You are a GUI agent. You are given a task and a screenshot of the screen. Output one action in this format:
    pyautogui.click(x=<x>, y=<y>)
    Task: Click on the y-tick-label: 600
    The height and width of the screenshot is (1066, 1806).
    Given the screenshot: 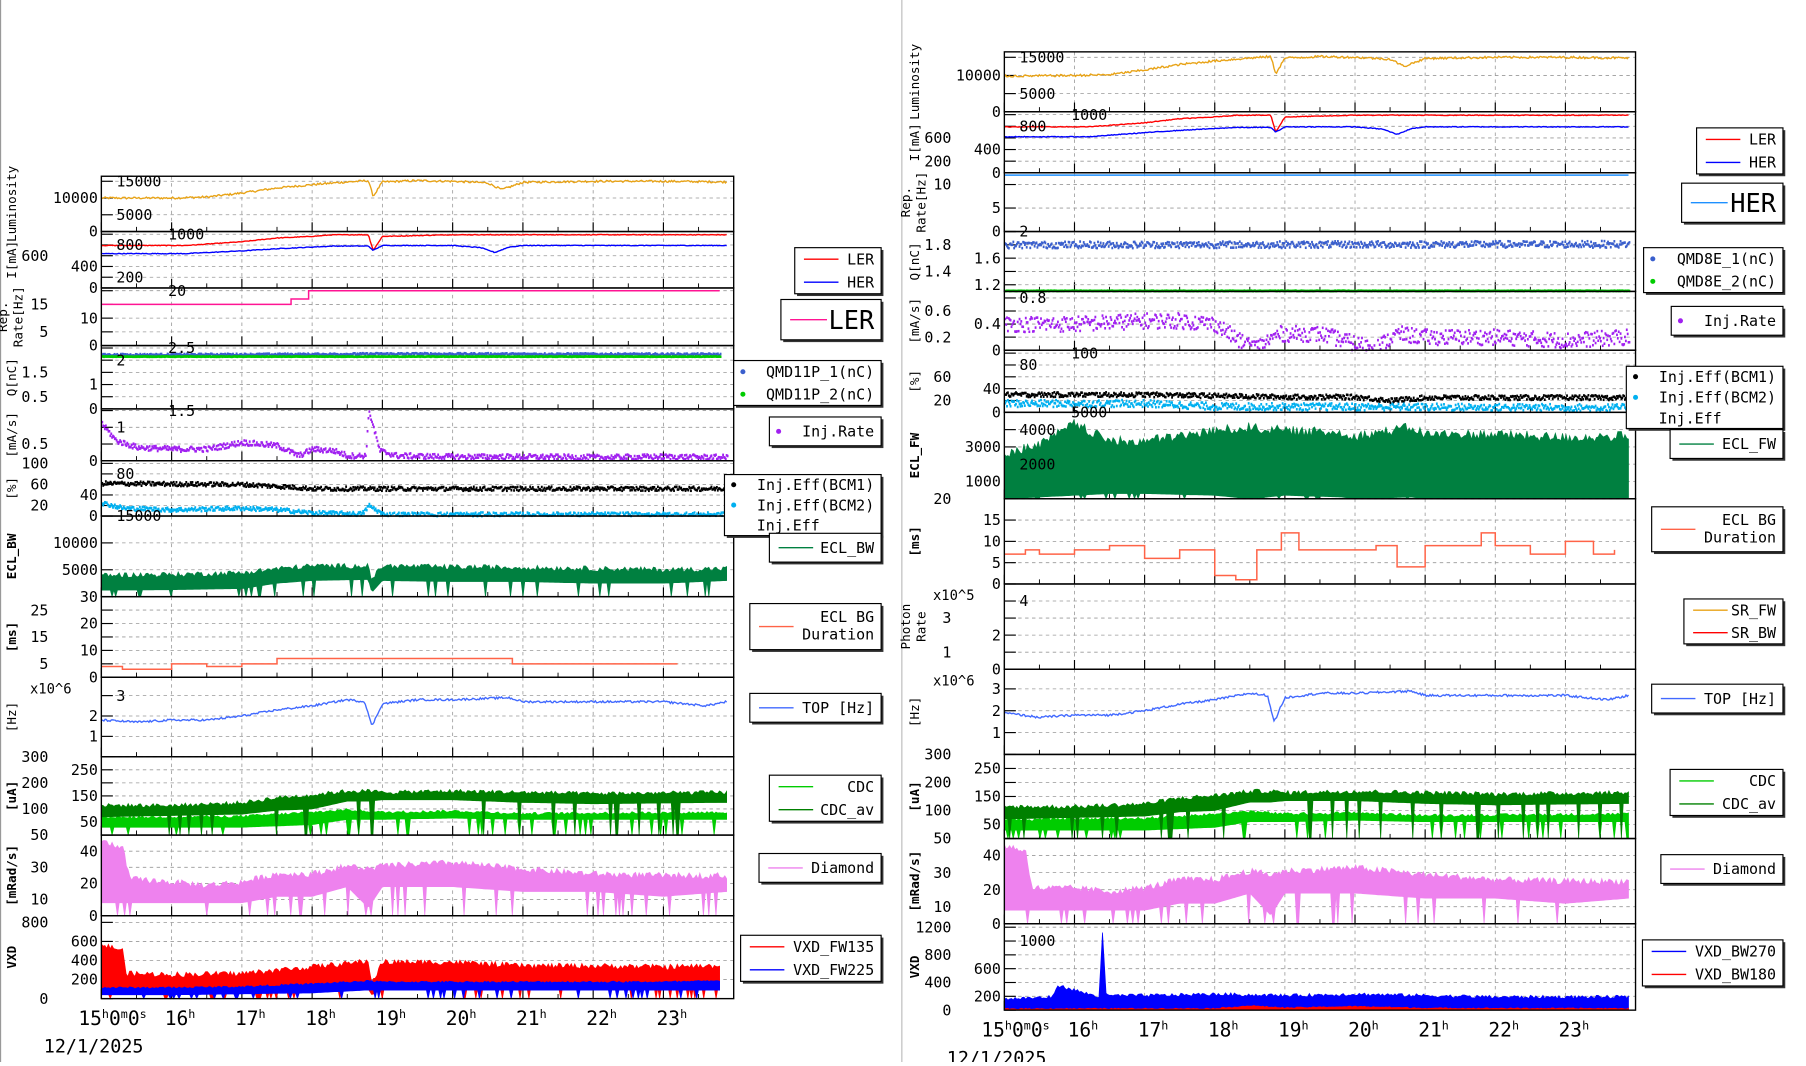 What is the action you would take?
    pyautogui.click(x=34, y=256)
    